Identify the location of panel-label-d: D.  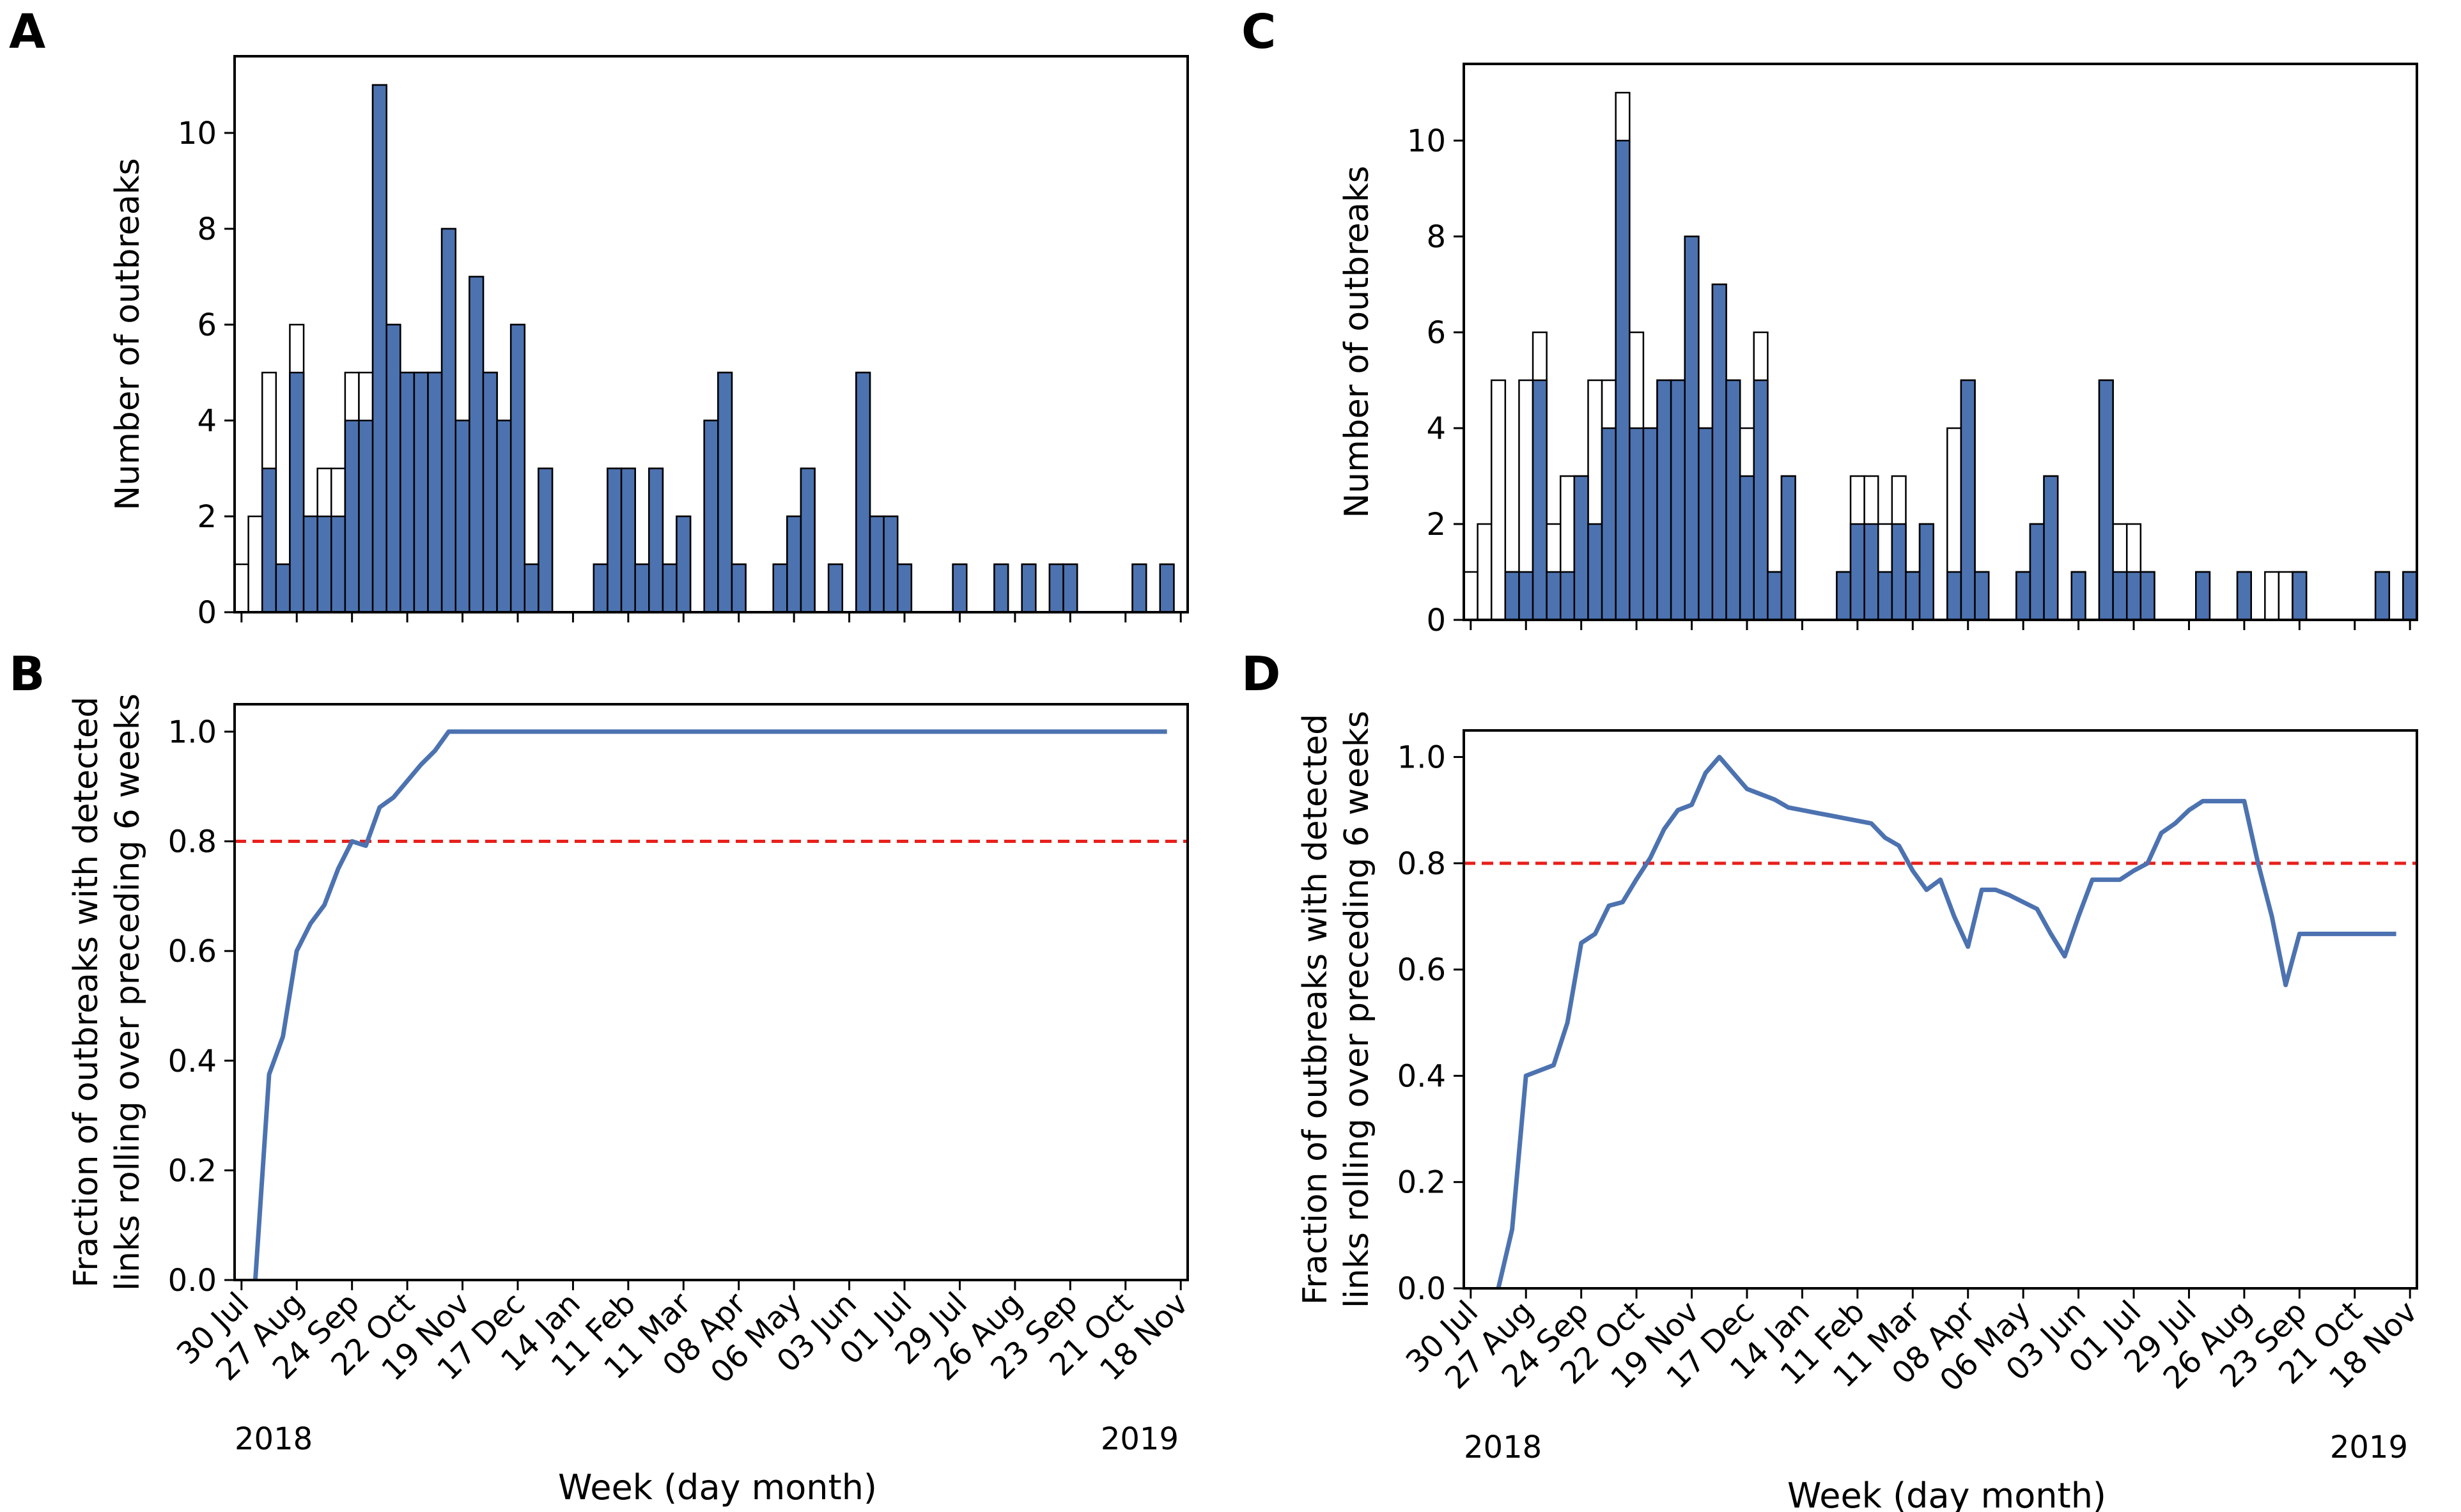
(1261, 675).